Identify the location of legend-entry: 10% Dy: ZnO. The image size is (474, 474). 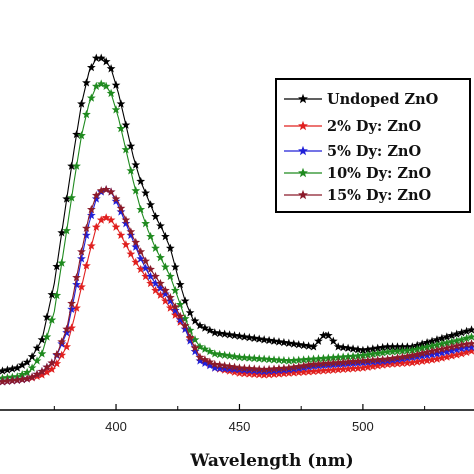
(358, 173).